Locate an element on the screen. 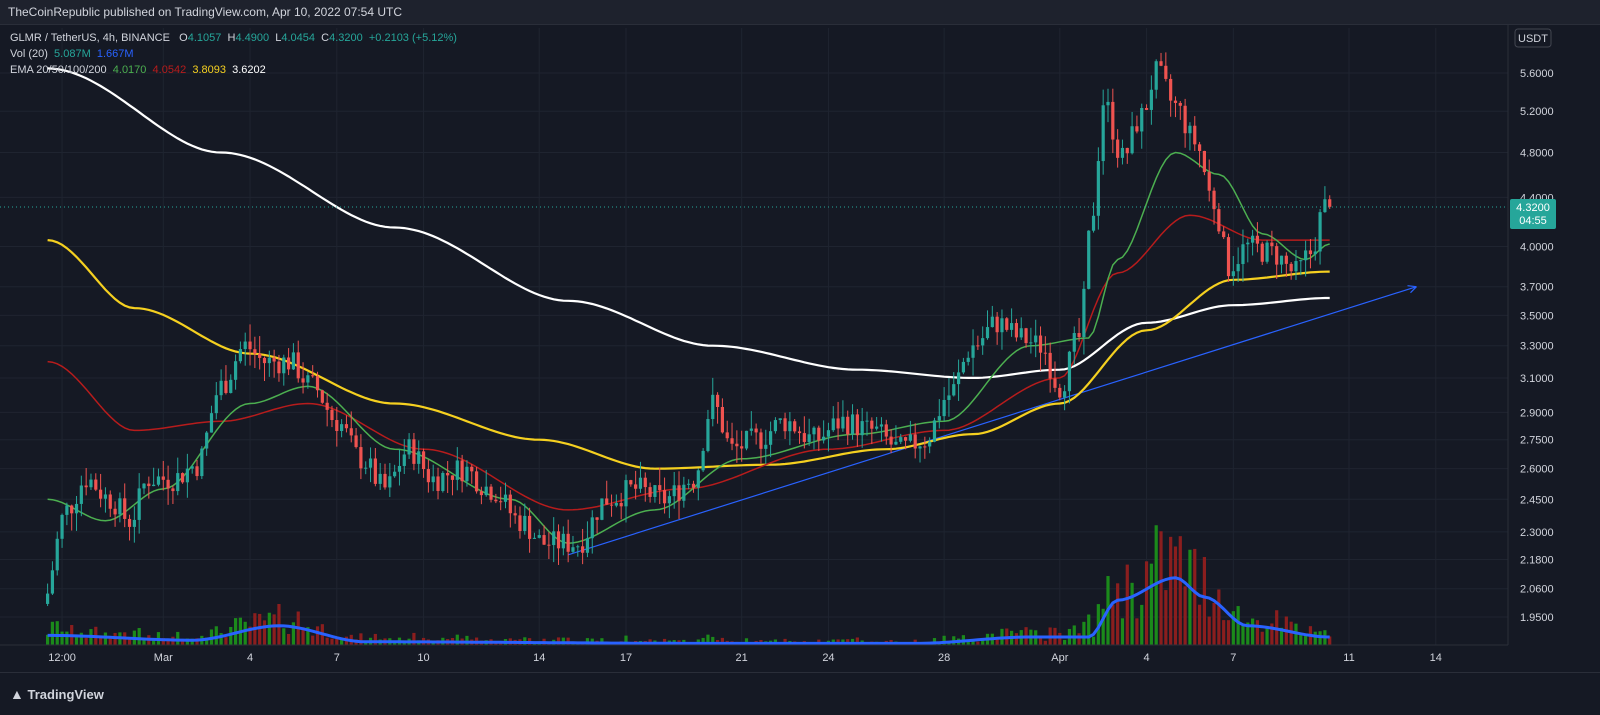 Image resolution: width=1600 pixels, height=715 pixels. time-axis: 12:00 Mar 4 7 10 14 17 21 24 28 Apr 4 7 11 14 is located at coordinates (754, 654).